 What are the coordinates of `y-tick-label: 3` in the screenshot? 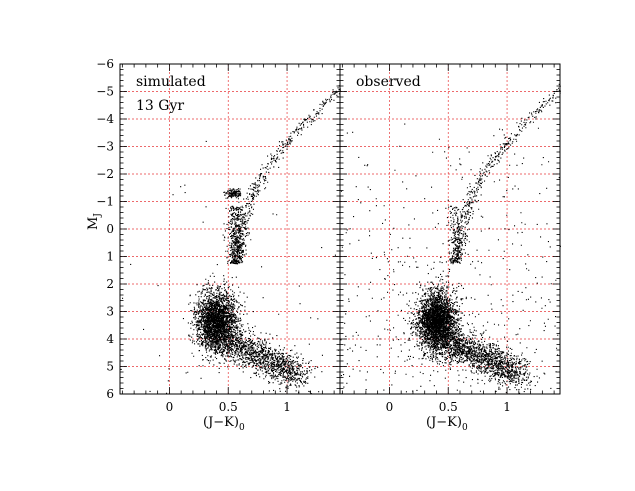 It's located at (110, 312).